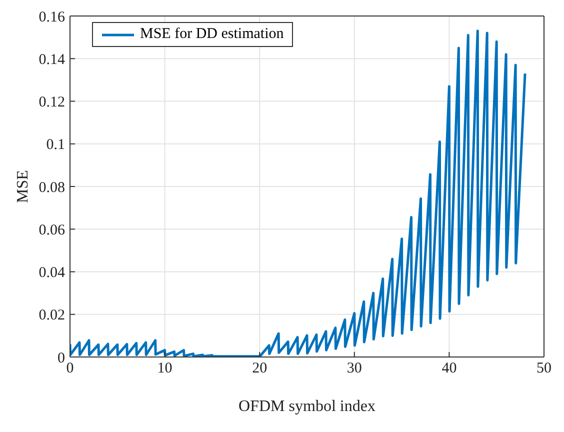 The image size is (564, 432). Describe the element at coordinates (164, 368) in the screenshot. I see `x-tick-label: 10` at that location.